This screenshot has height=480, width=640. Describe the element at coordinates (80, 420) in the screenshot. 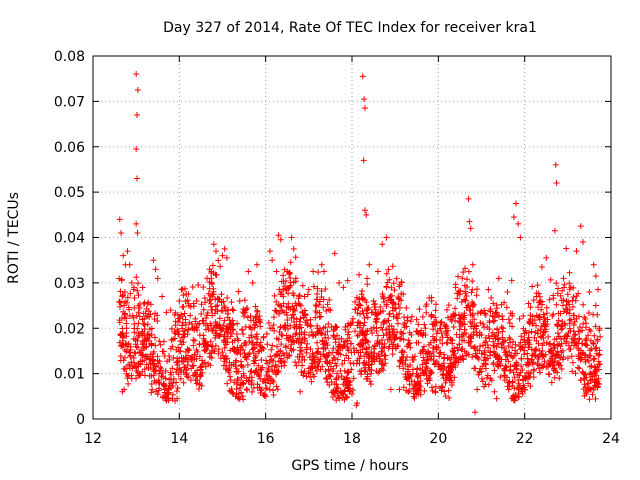

I see `y-tick-label: 0` at that location.